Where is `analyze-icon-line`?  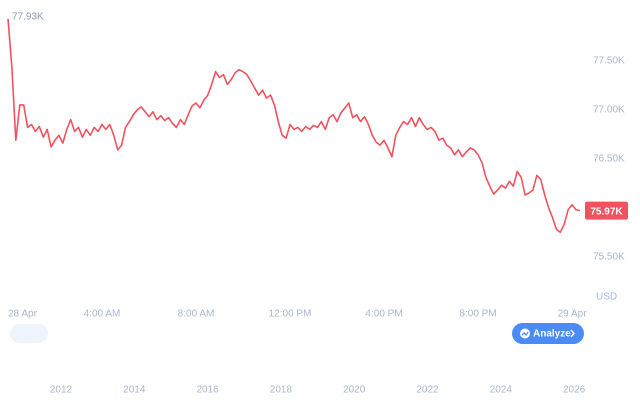 analyze-icon-line is located at coordinates (525, 334).